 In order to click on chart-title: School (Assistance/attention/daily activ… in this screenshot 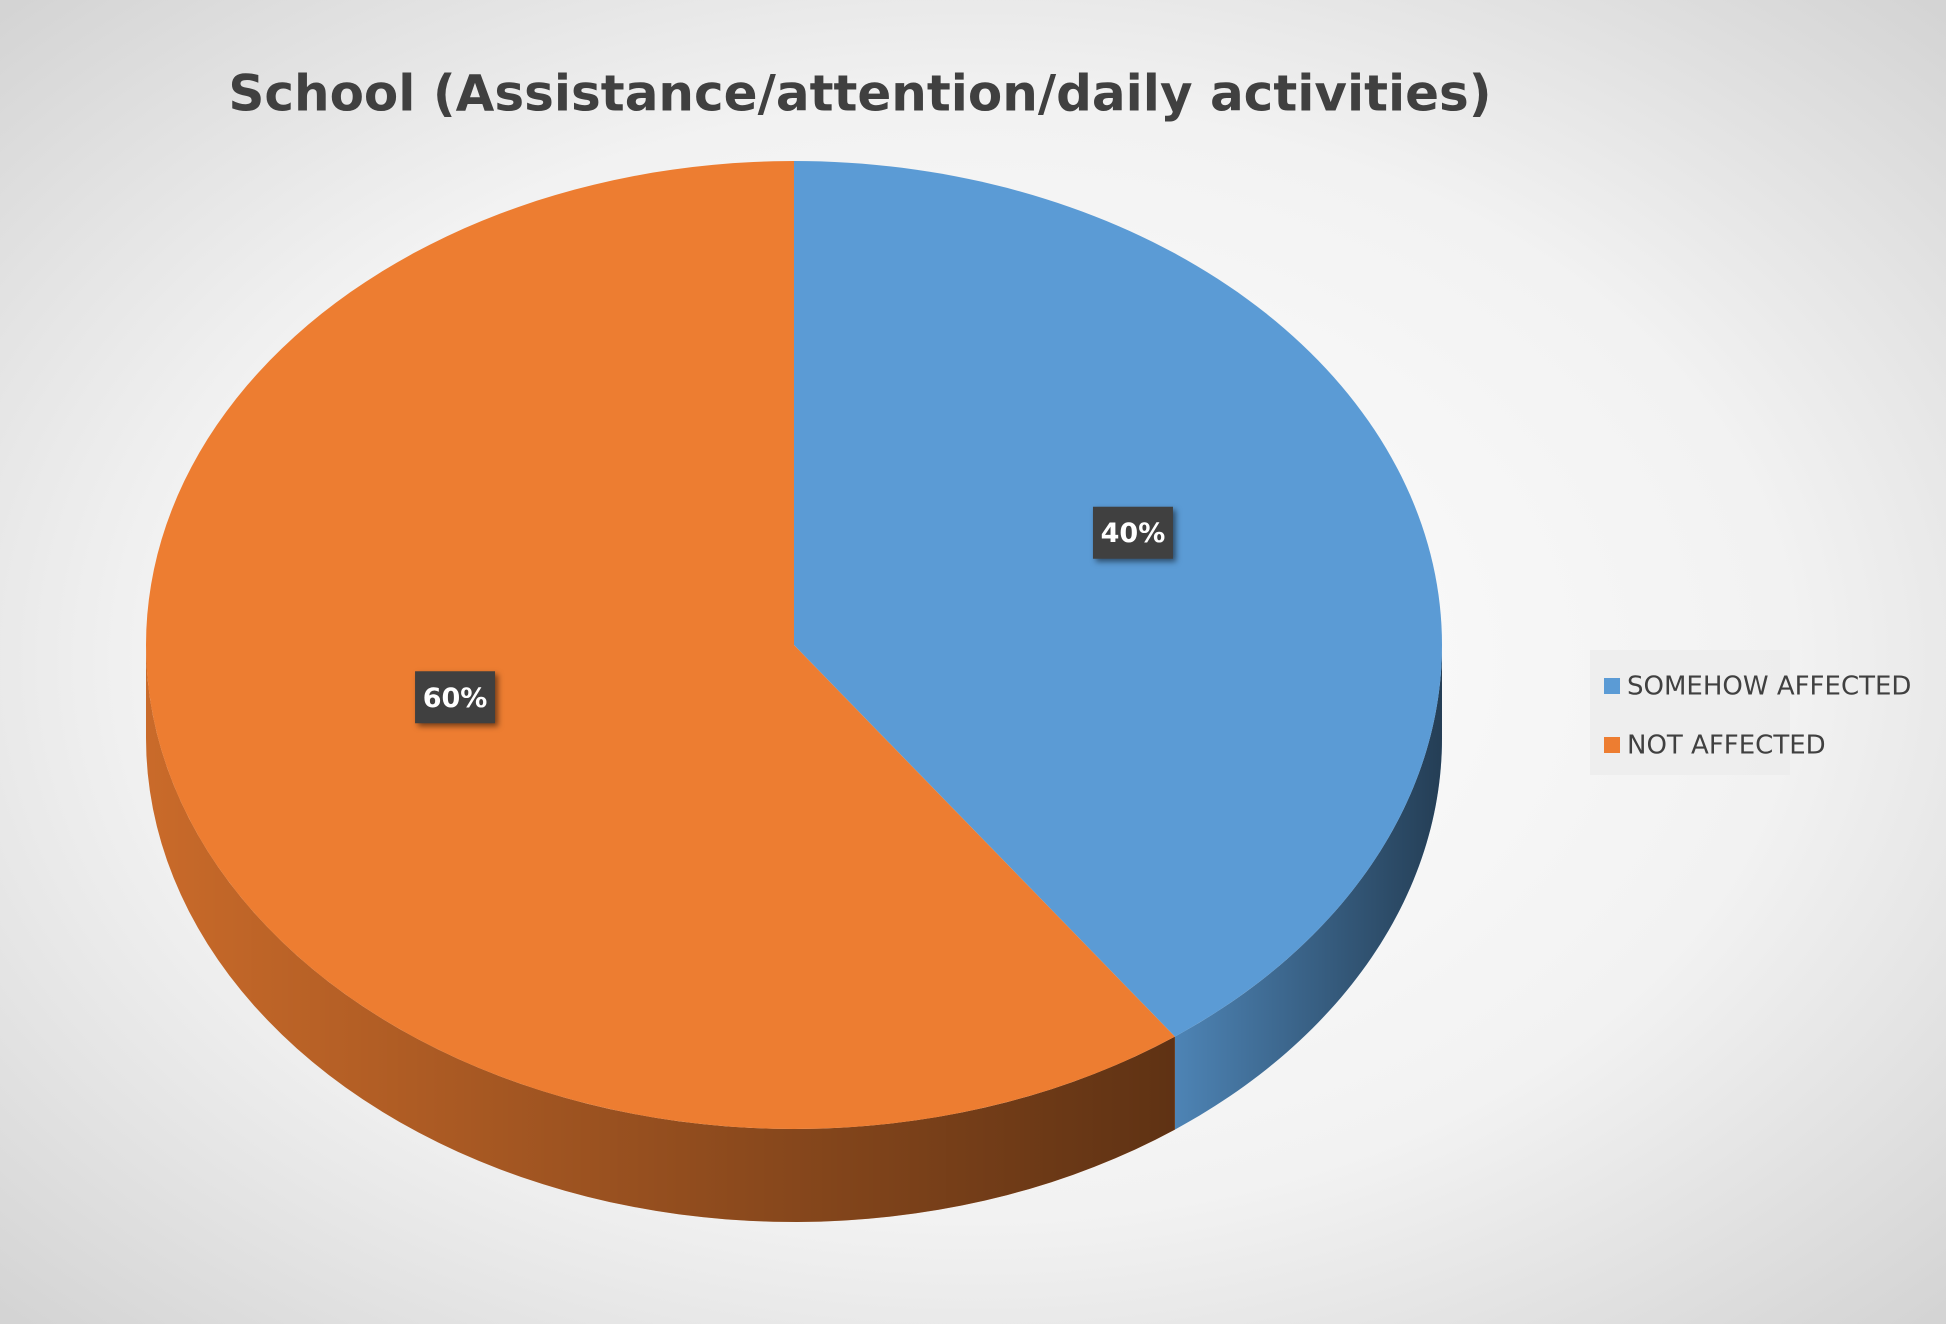, I will do `click(859, 94)`.